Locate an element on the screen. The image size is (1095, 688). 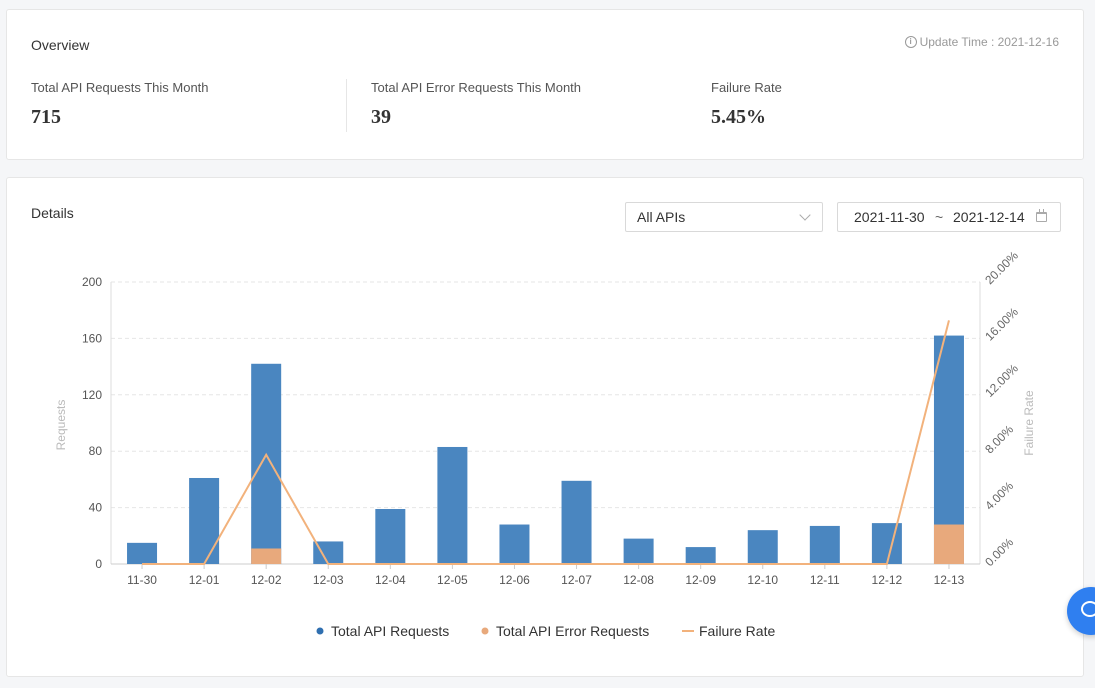
metric-value: 5.45% is located at coordinates (738, 117).